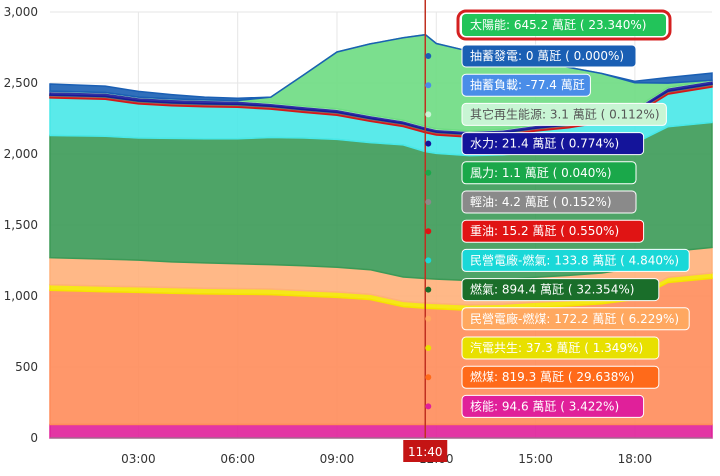  I want to click on tooltip-item-label: 抽蓄發電: 0 萬瓩 ( 0.000%), so click(547, 55).